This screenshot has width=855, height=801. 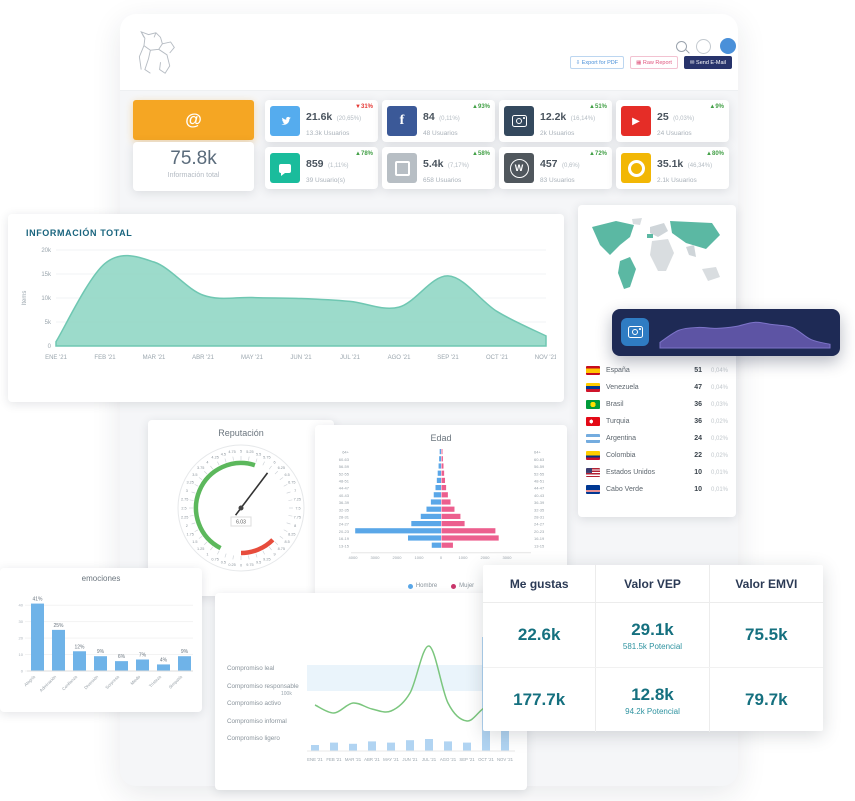 I want to click on total-card: 75.8k Información total, so click(x=193, y=166).